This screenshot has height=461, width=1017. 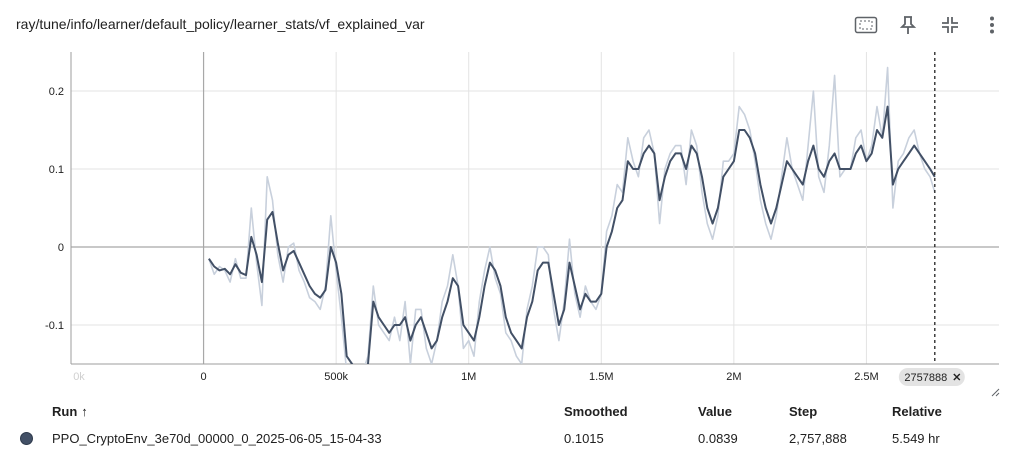 What do you see at coordinates (84, 411) in the screenshot?
I see `sort-ascending-icon: ↑` at bounding box center [84, 411].